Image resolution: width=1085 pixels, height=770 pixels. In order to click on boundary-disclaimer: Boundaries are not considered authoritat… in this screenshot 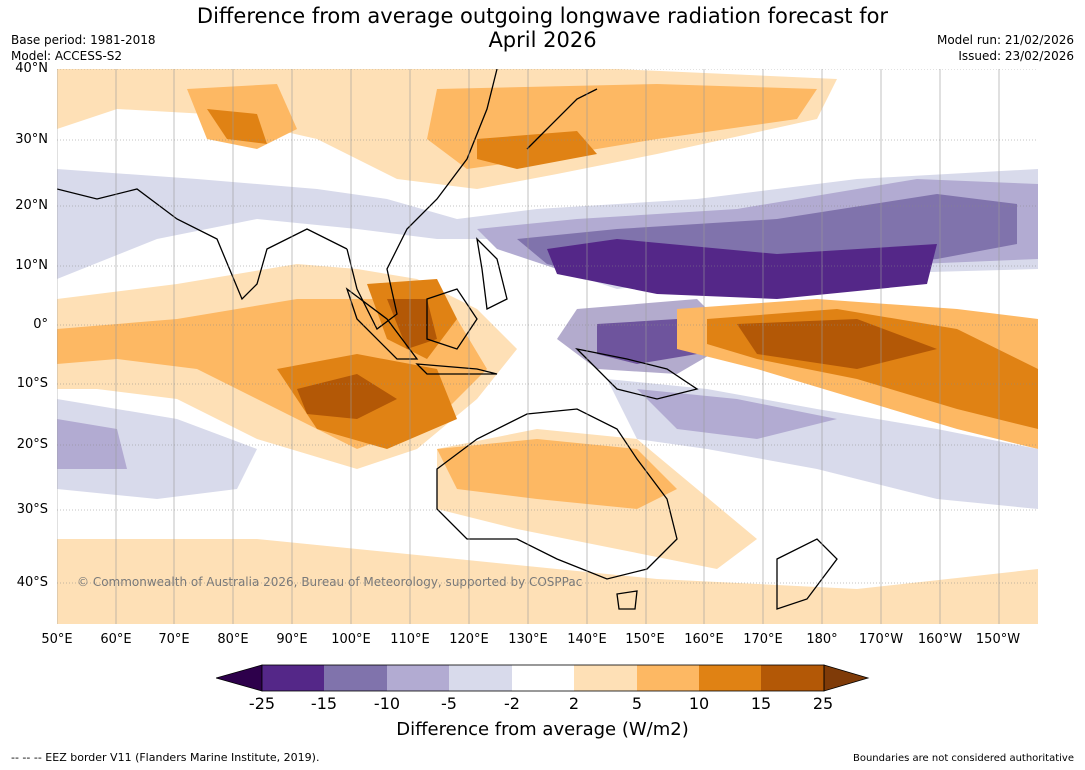, I will do `click(963, 758)`.